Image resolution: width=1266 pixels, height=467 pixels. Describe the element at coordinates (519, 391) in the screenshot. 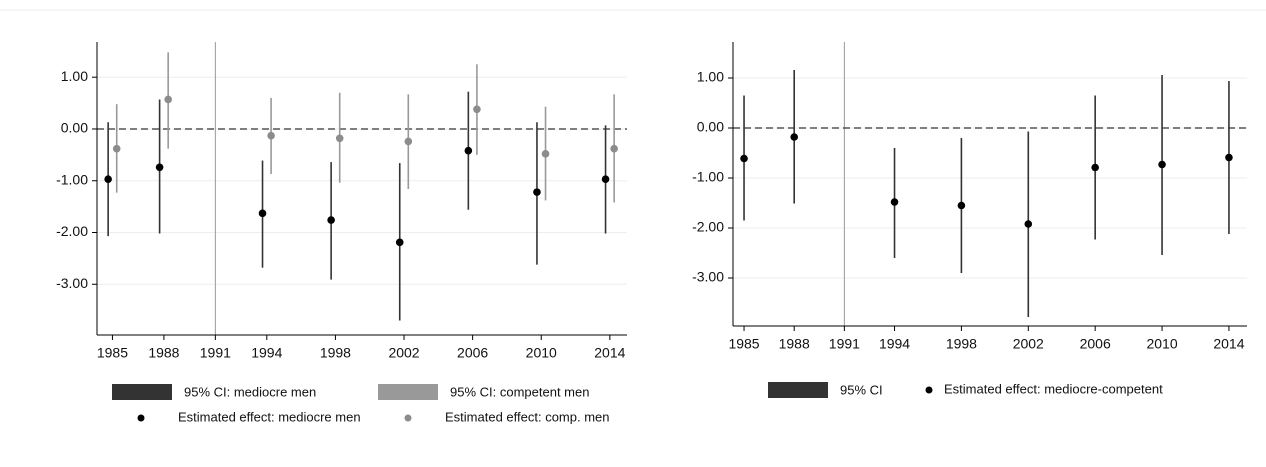

I see `legend-label: 95% CI: competent men` at that location.